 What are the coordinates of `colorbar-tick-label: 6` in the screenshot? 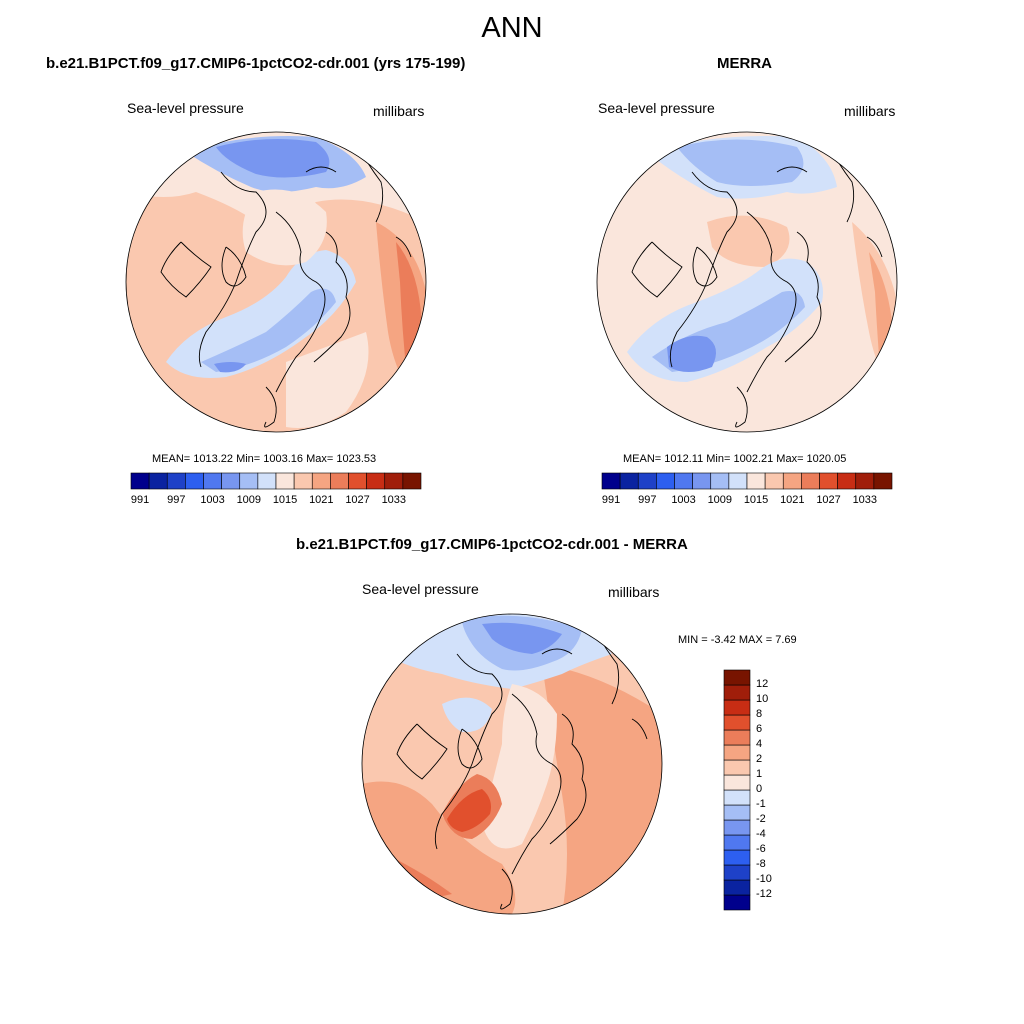 It's located at (759, 729).